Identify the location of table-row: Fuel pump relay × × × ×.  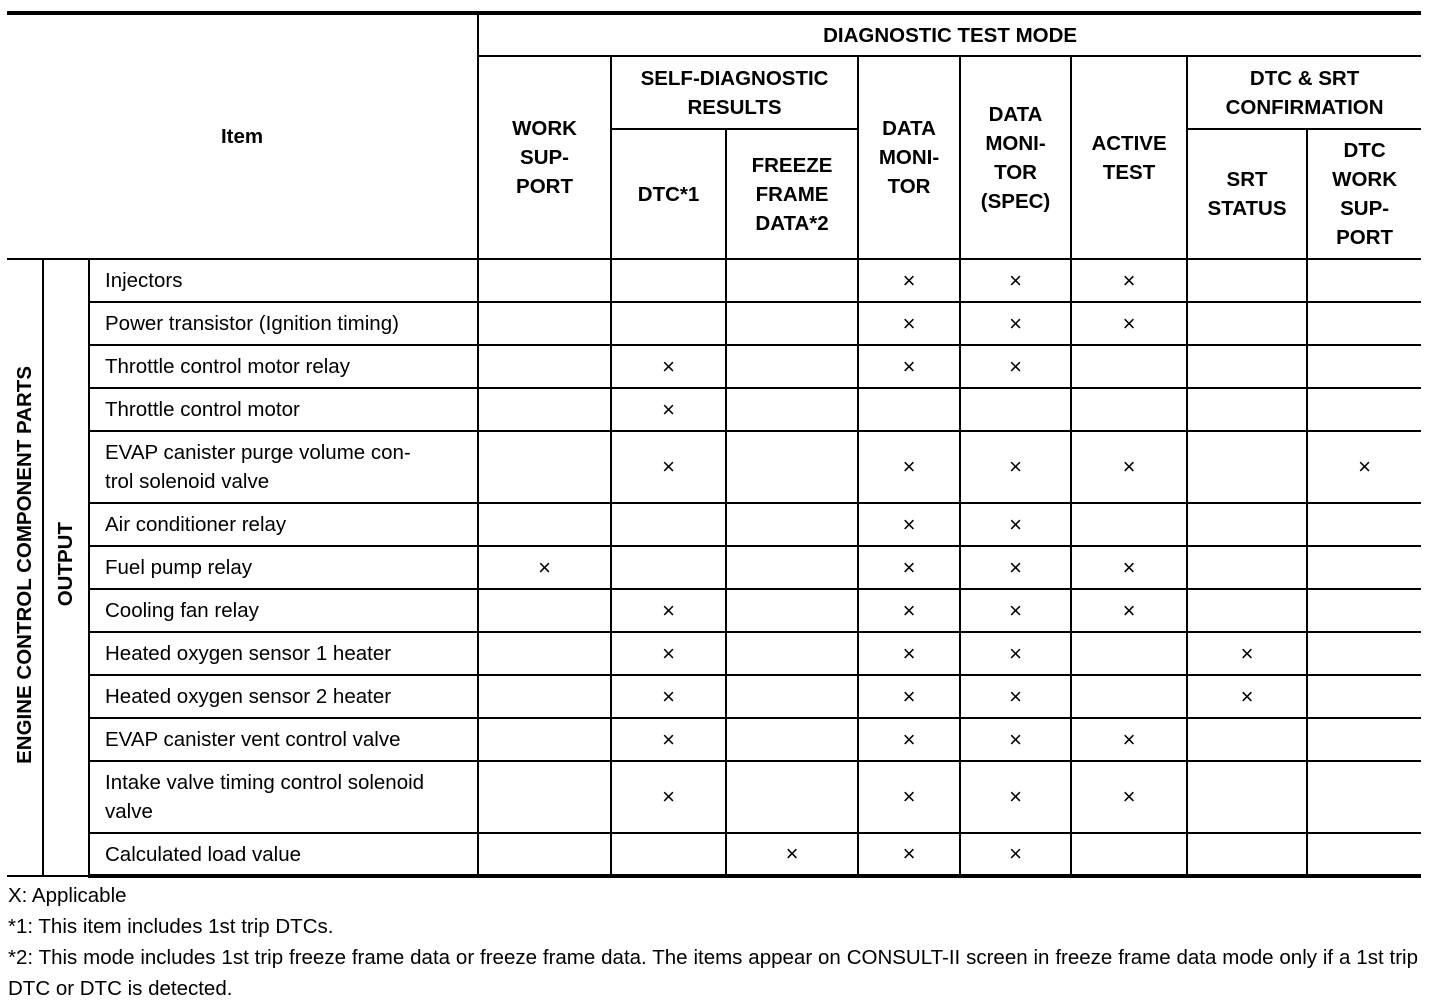
(714, 567).